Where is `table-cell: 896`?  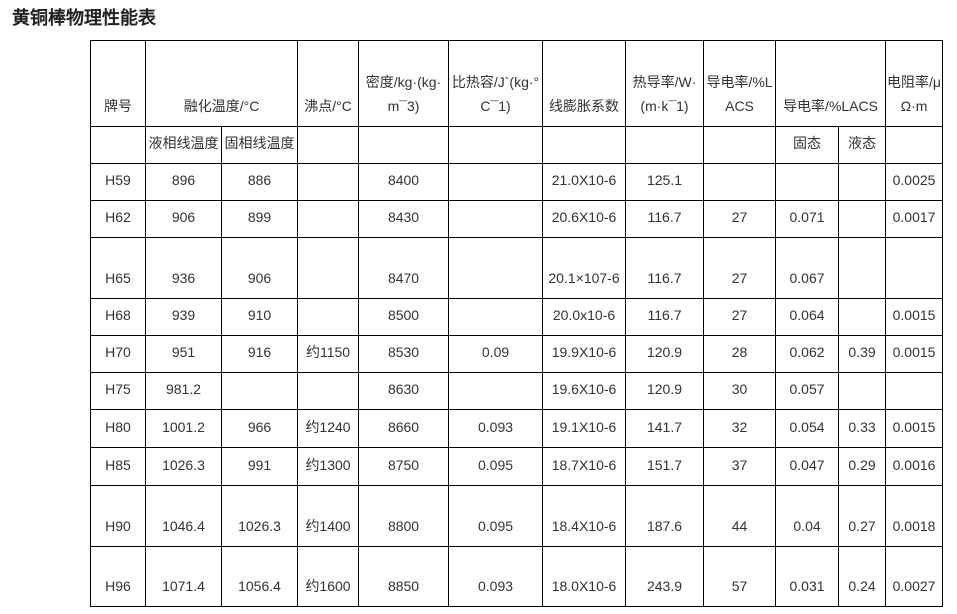 table-cell: 896 is located at coordinates (183, 182).